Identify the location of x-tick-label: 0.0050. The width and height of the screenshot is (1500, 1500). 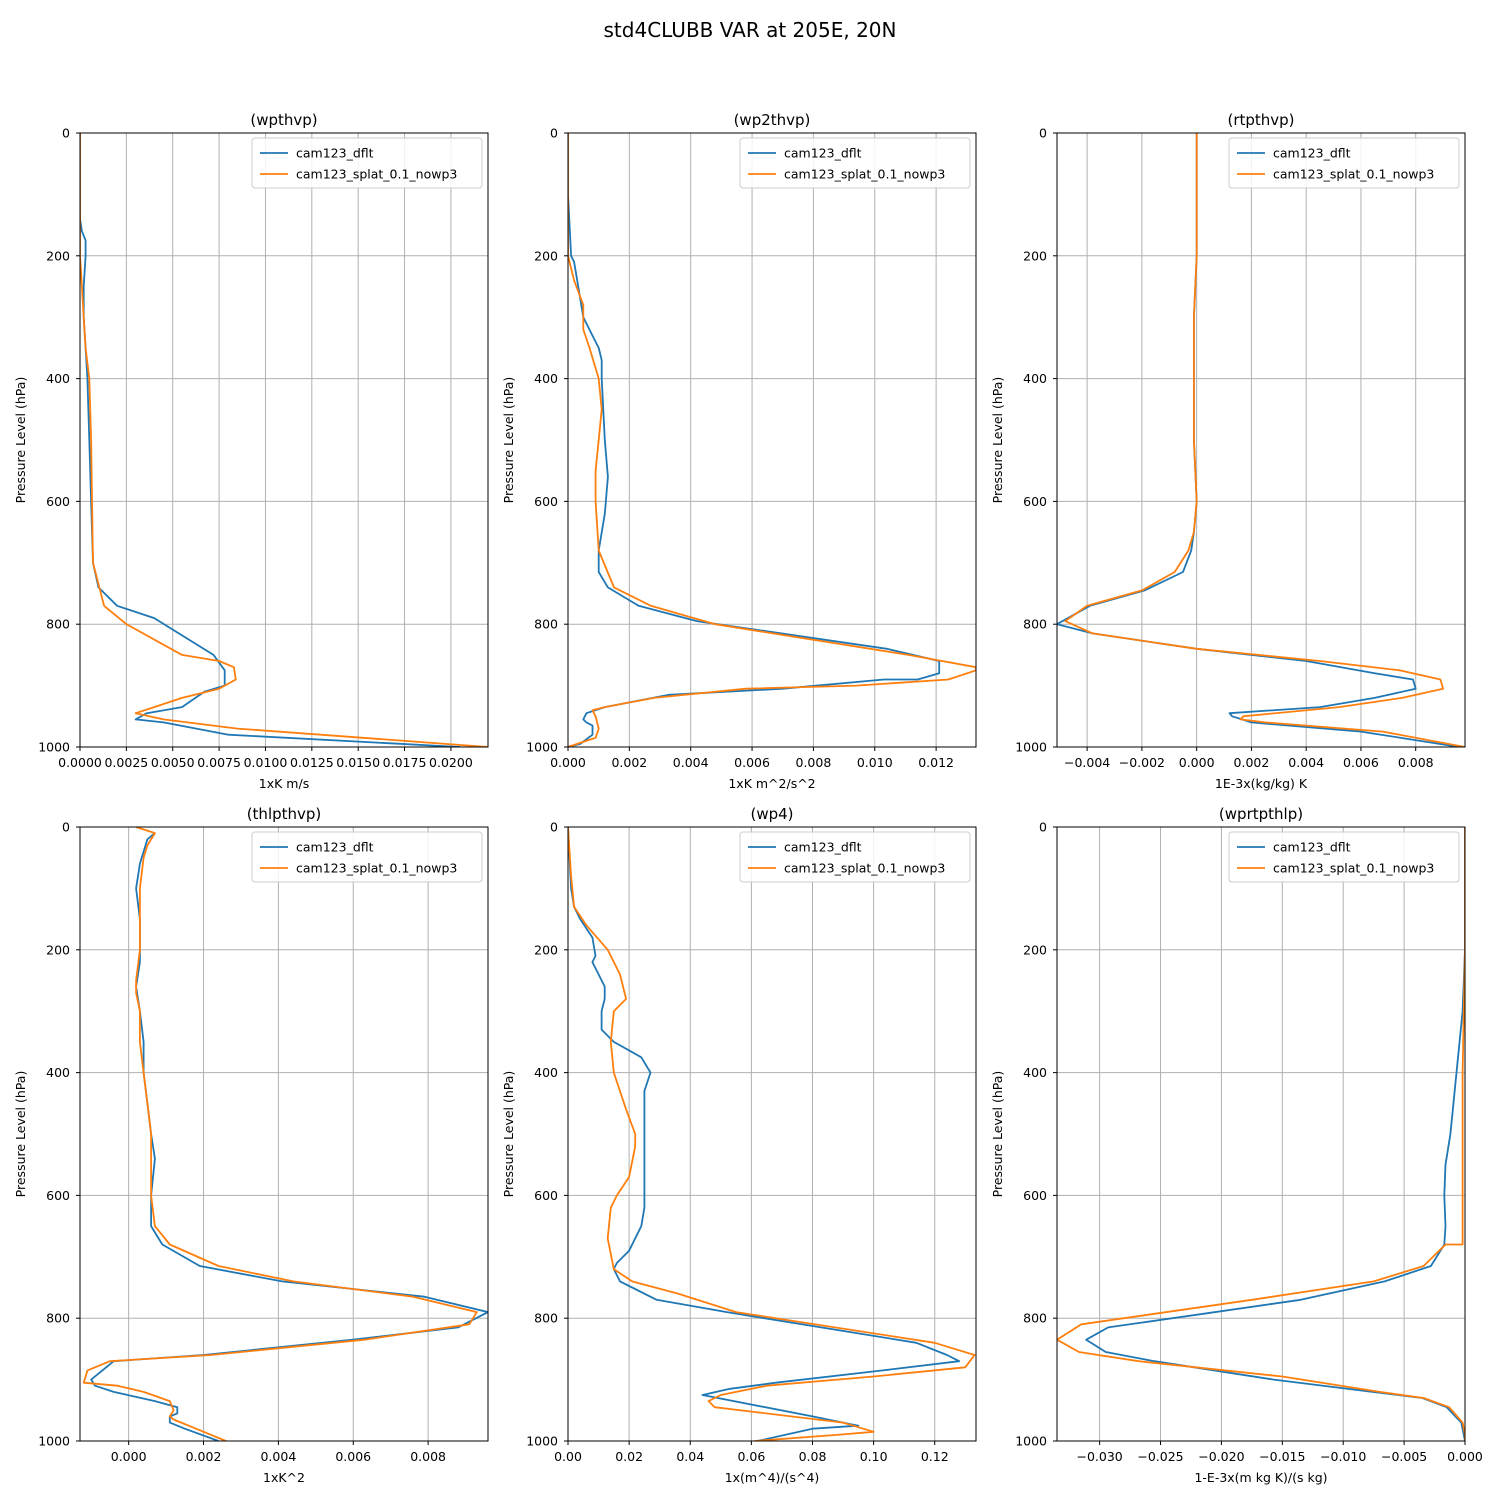
(173, 762).